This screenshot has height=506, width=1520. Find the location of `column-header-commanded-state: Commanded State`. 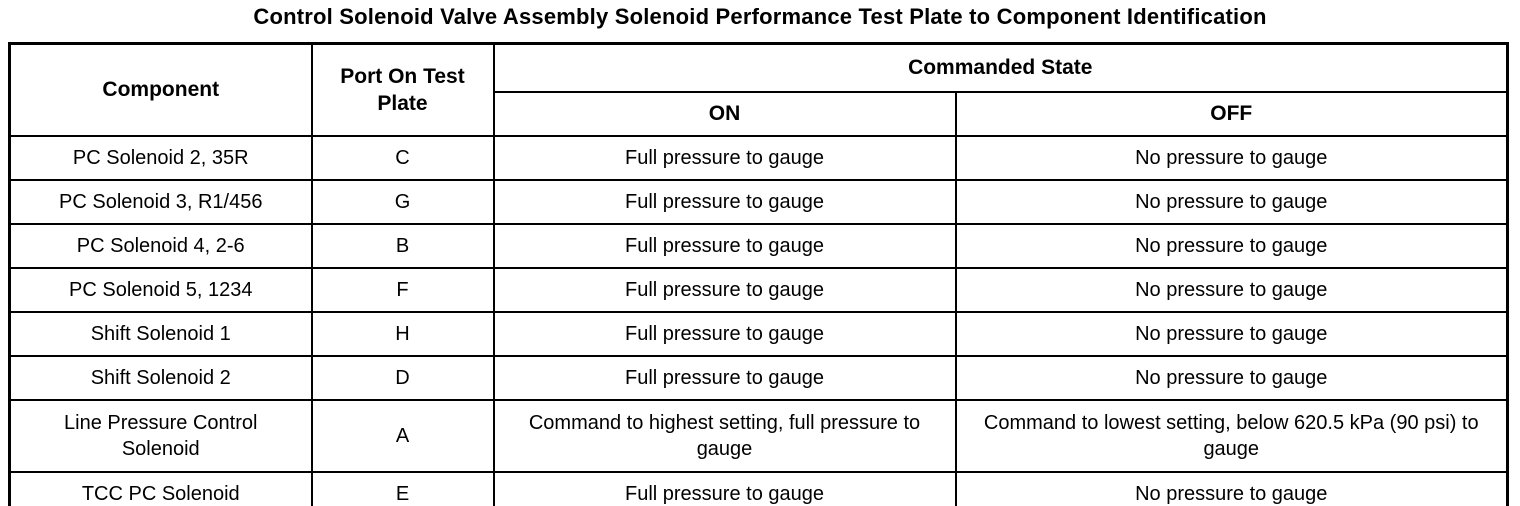

column-header-commanded-state: Commanded State is located at coordinates (1000, 67).